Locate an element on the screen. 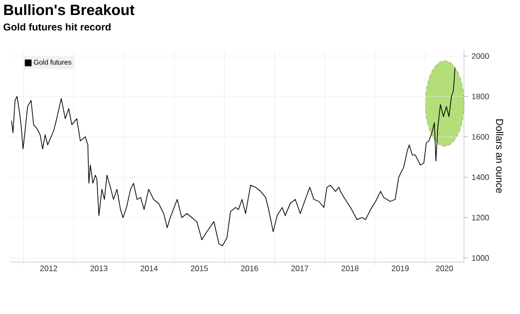  y-axis-title: Dollars an ounce is located at coordinates (500, 156).